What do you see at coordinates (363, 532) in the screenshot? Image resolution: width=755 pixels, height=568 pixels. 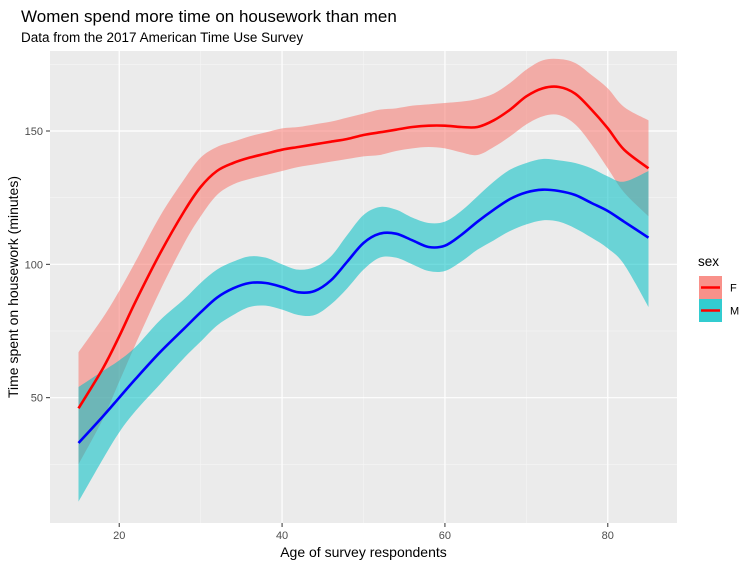 I see `x-axis-ticks: 20 40 60 80` at bounding box center [363, 532].